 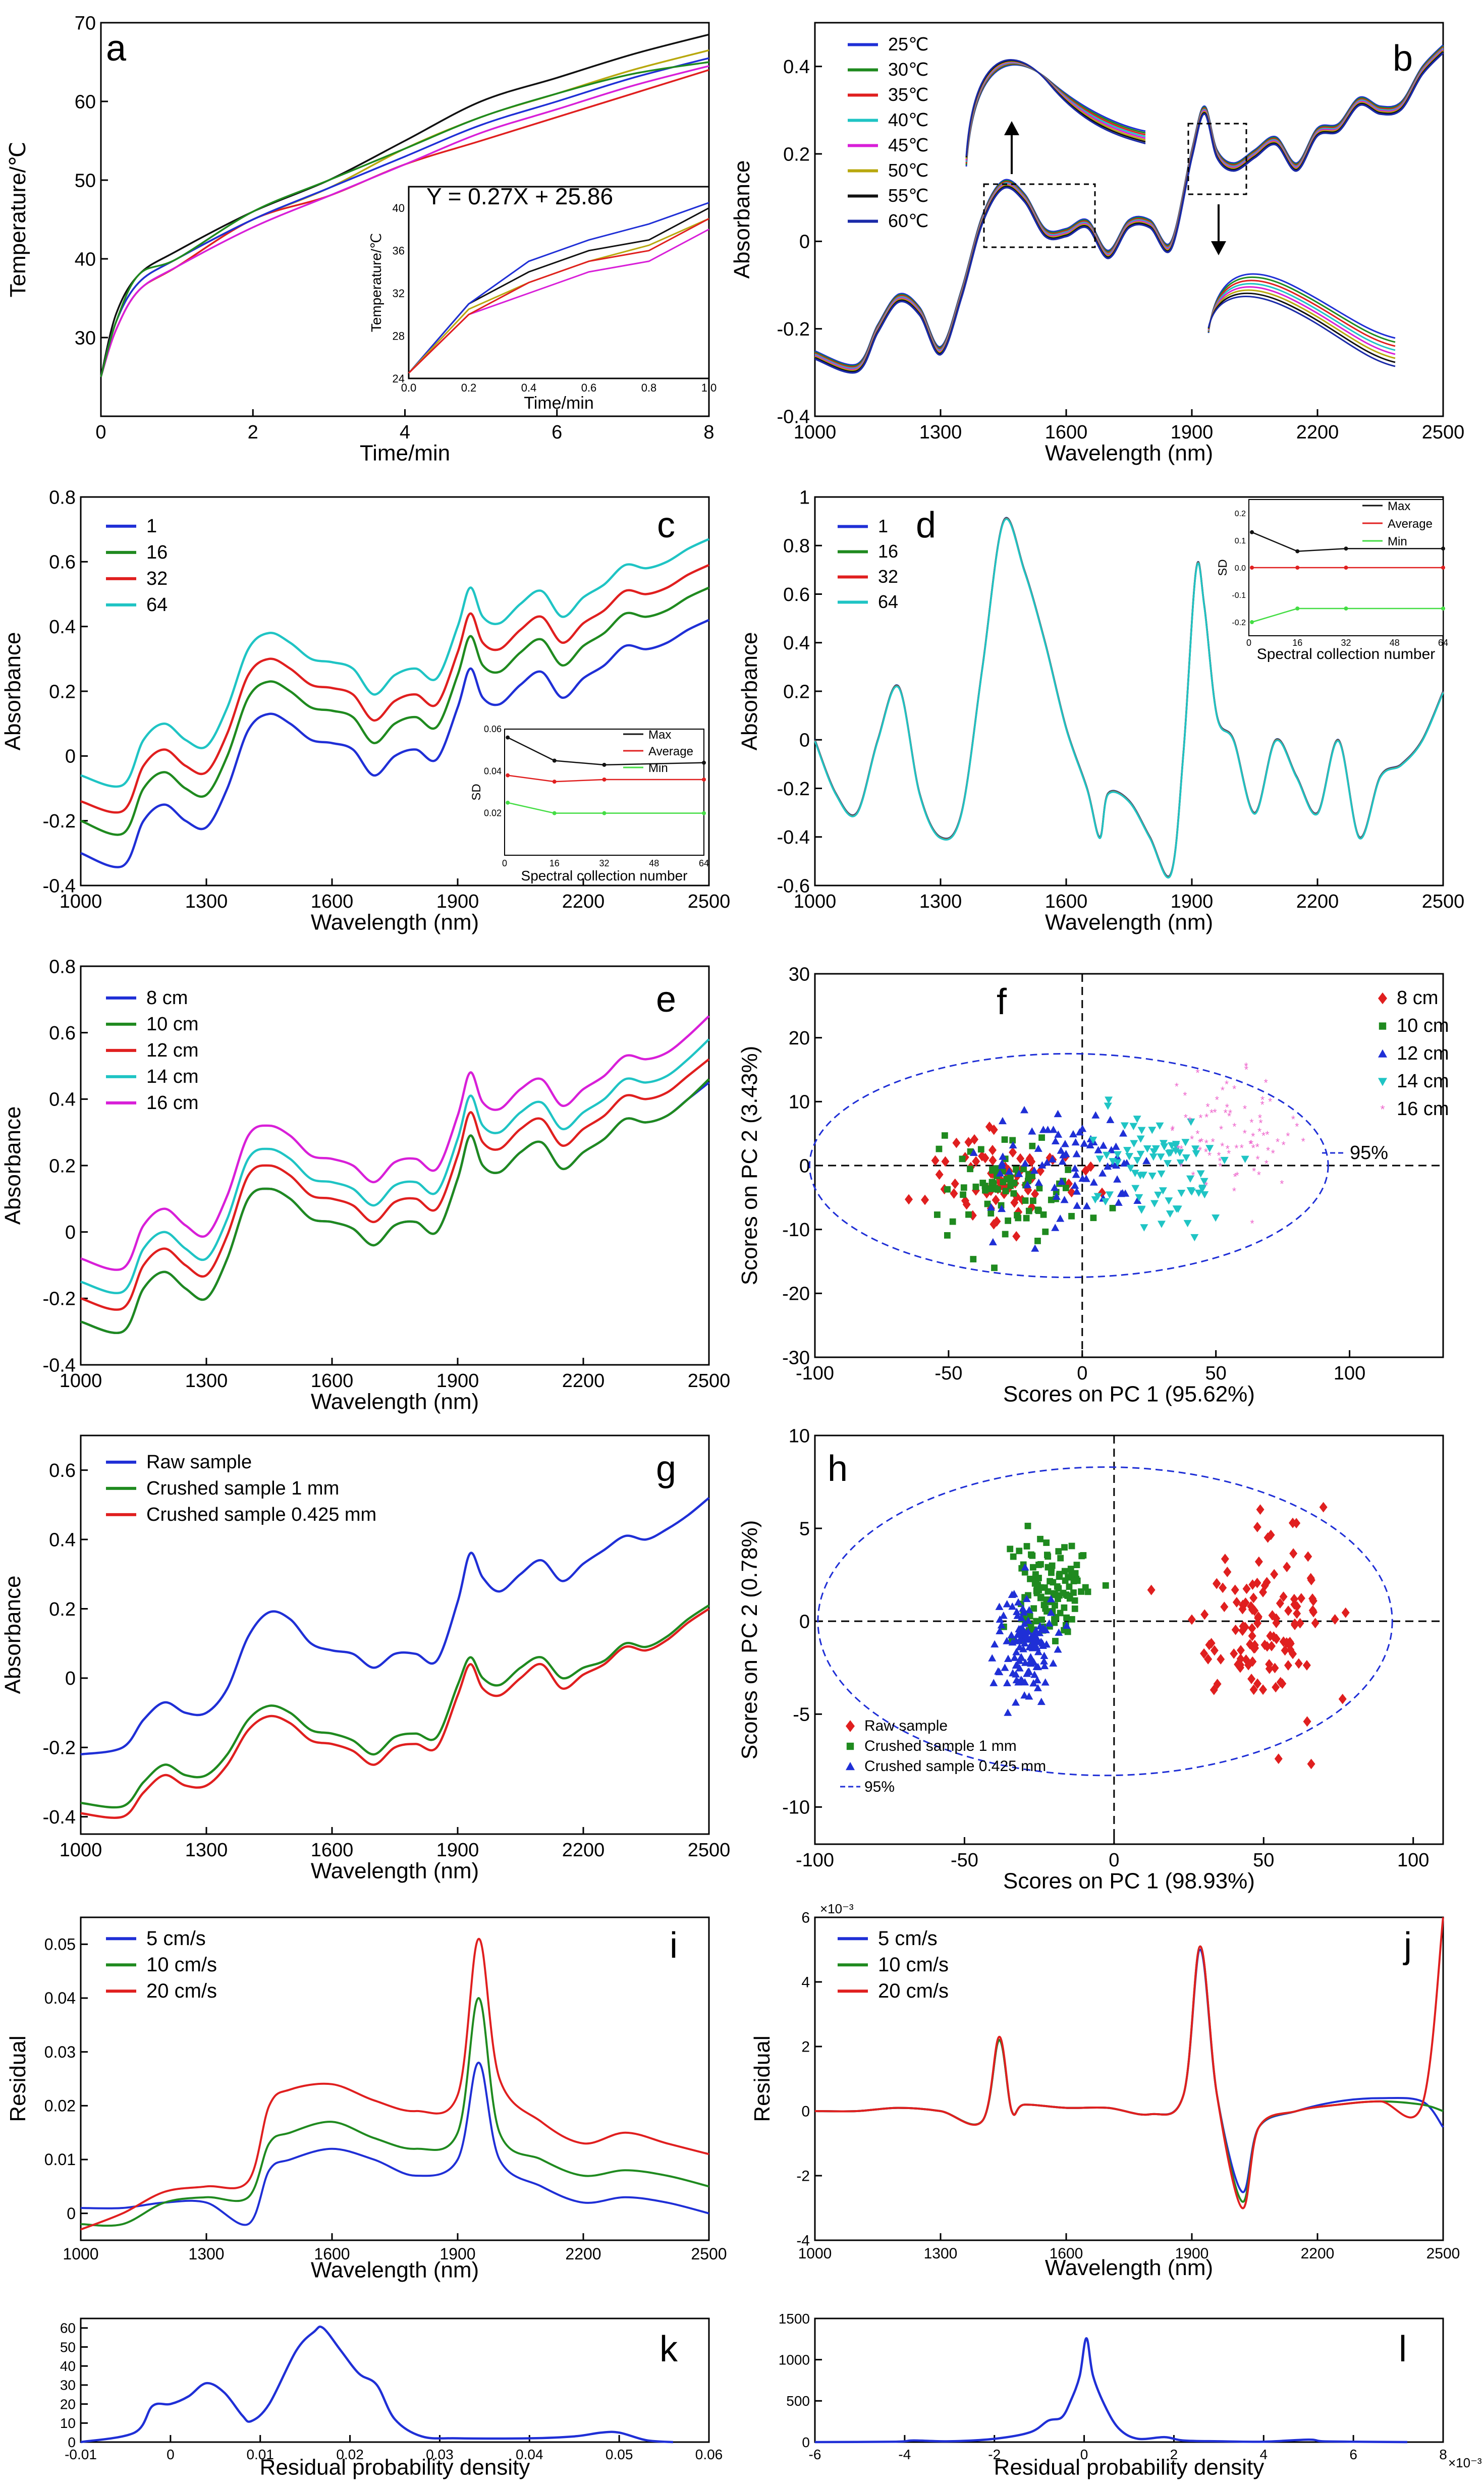 I want to click on x-tick-label: 50, so click(x=1264, y=1860).